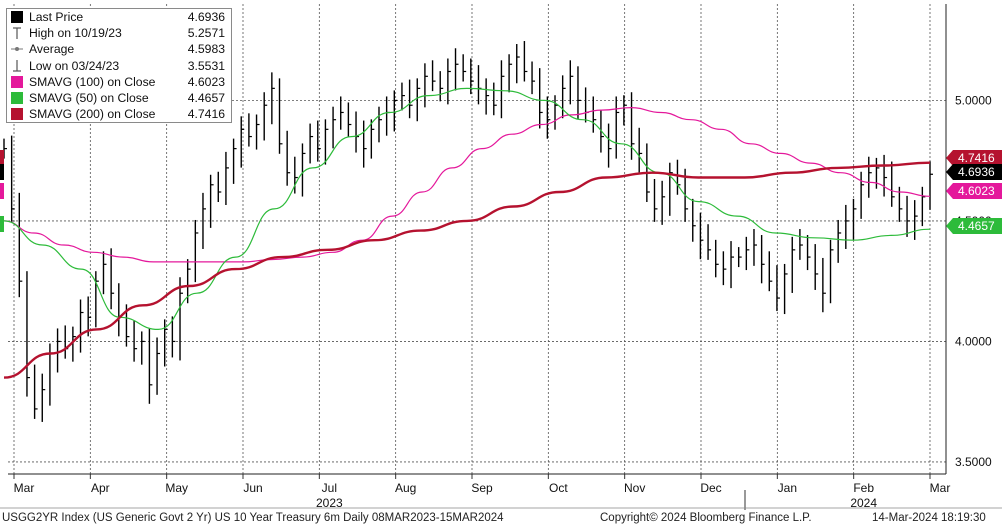 Image resolution: width=1002 pixels, height=529 pixels. Describe the element at coordinates (119, 49) in the screenshot. I see `legend-row-average: Average 4.5983` at that location.